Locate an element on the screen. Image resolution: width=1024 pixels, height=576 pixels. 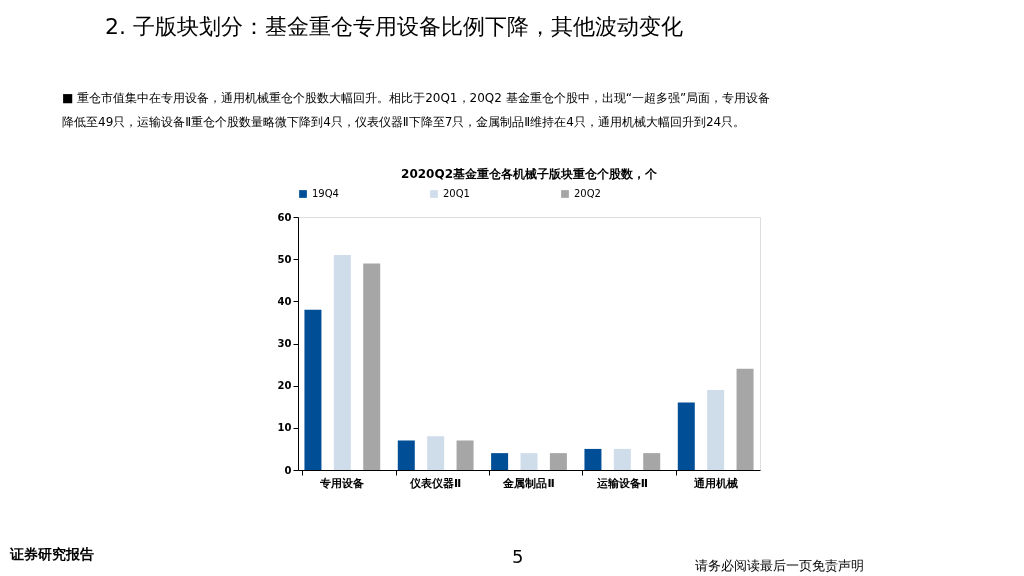
text: 证券研究报告 is located at coordinates (51, 554).